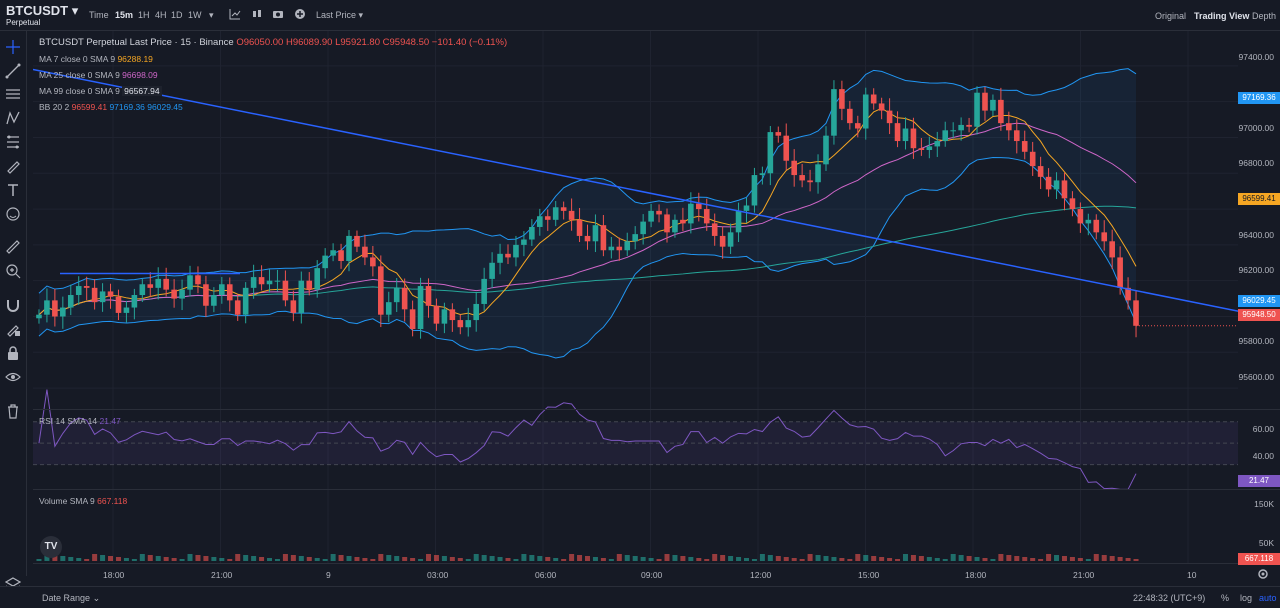 The height and width of the screenshot is (608, 1280). What do you see at coordinates (656, 489) in the screenshot?
I see `volume-pane-divider` at bounding box center [656, 489].